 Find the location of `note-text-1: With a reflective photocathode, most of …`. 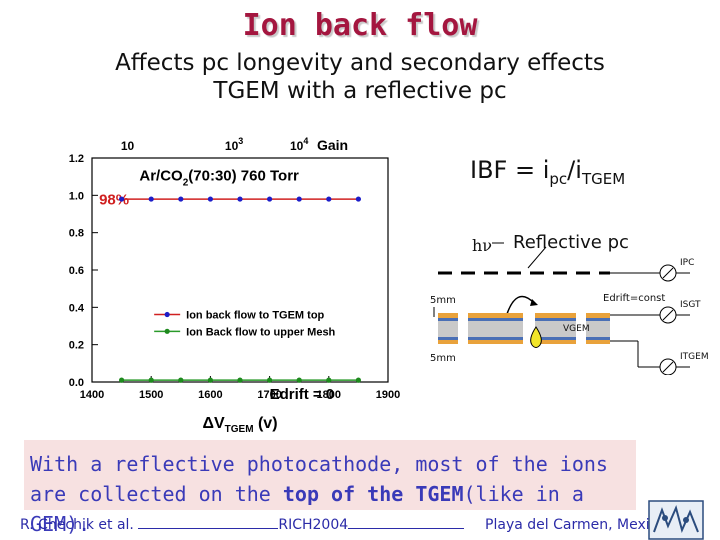

note-text-1: With a reflective photocathode, most of … is located at coordinates (319, 479).